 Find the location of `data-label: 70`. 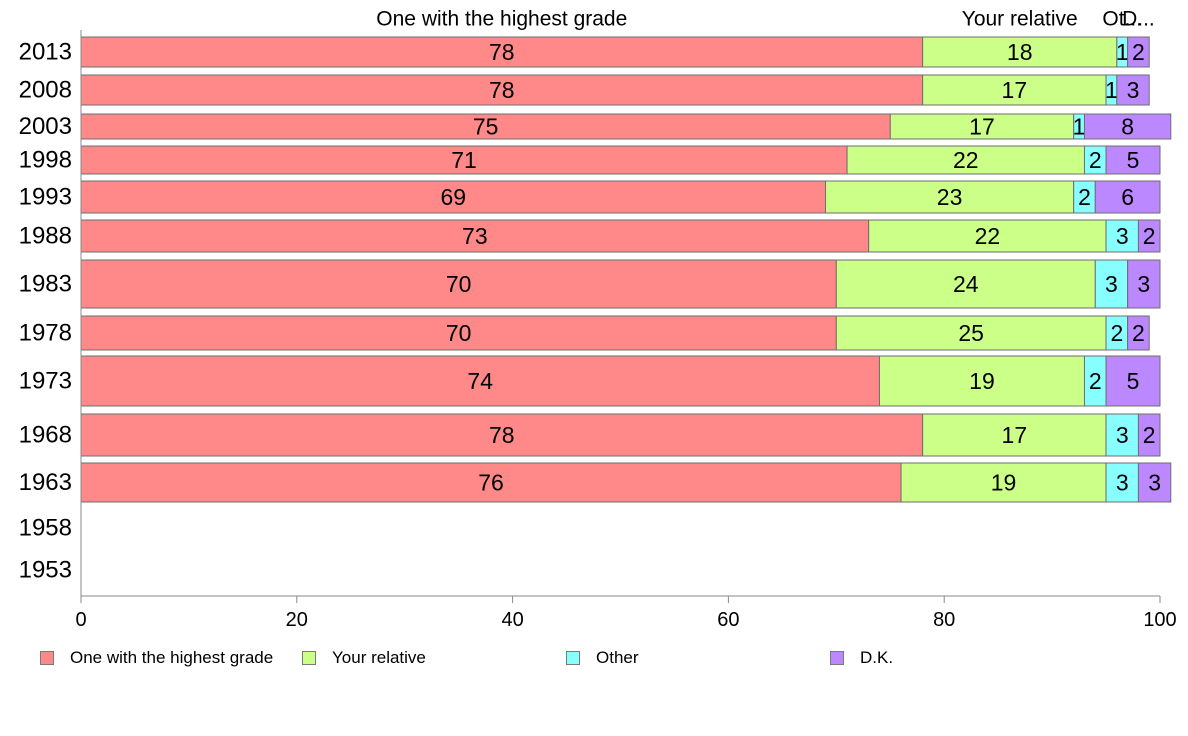

data-label: 70 is located at coordinates (459, 284).